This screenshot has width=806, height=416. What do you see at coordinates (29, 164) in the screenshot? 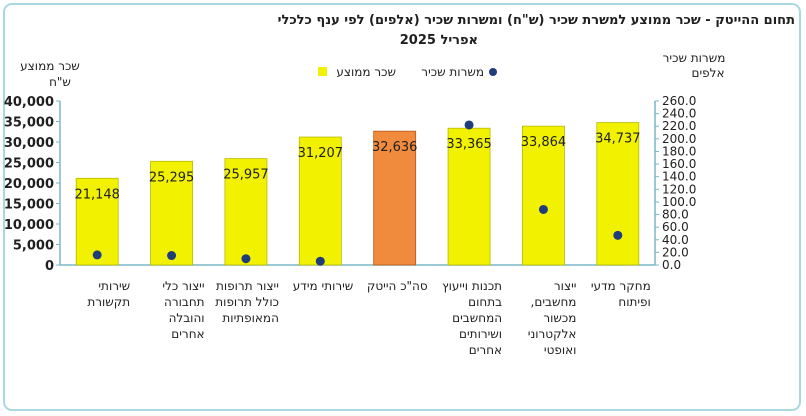
I see `left-tick-label: 25,000` at bounding box center [29, 164].